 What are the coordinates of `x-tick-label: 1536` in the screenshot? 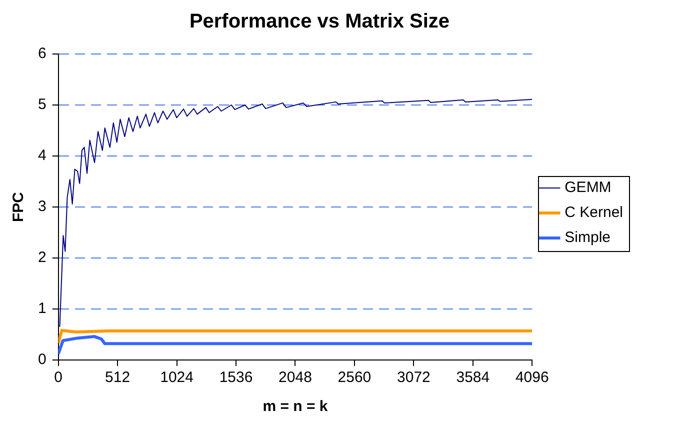 It's located at (236, 377).